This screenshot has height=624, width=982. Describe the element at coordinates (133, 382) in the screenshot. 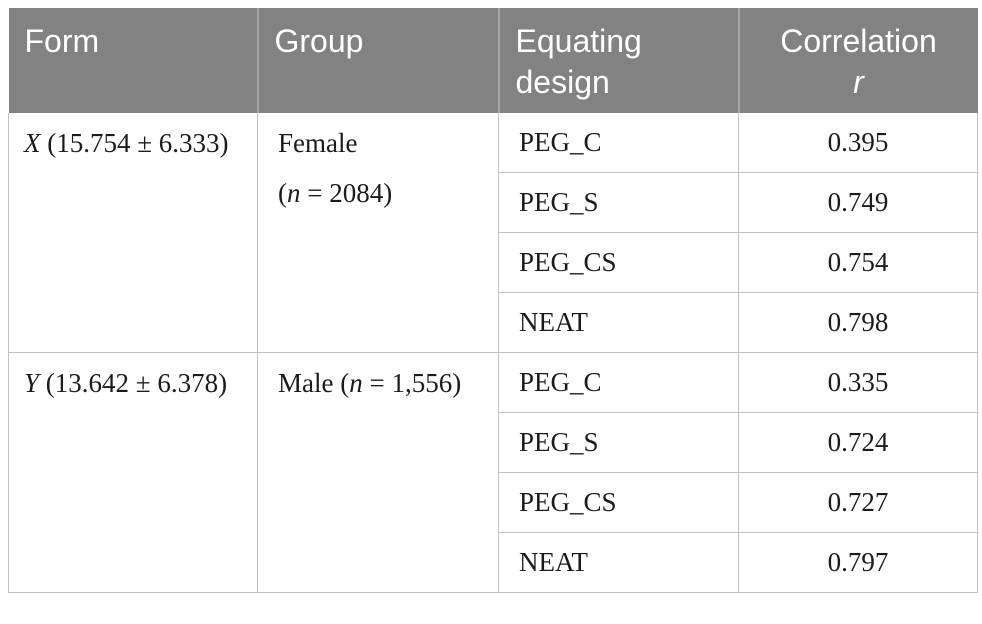

I see `form-stats: (13.642 ± 6.378)` at that location.